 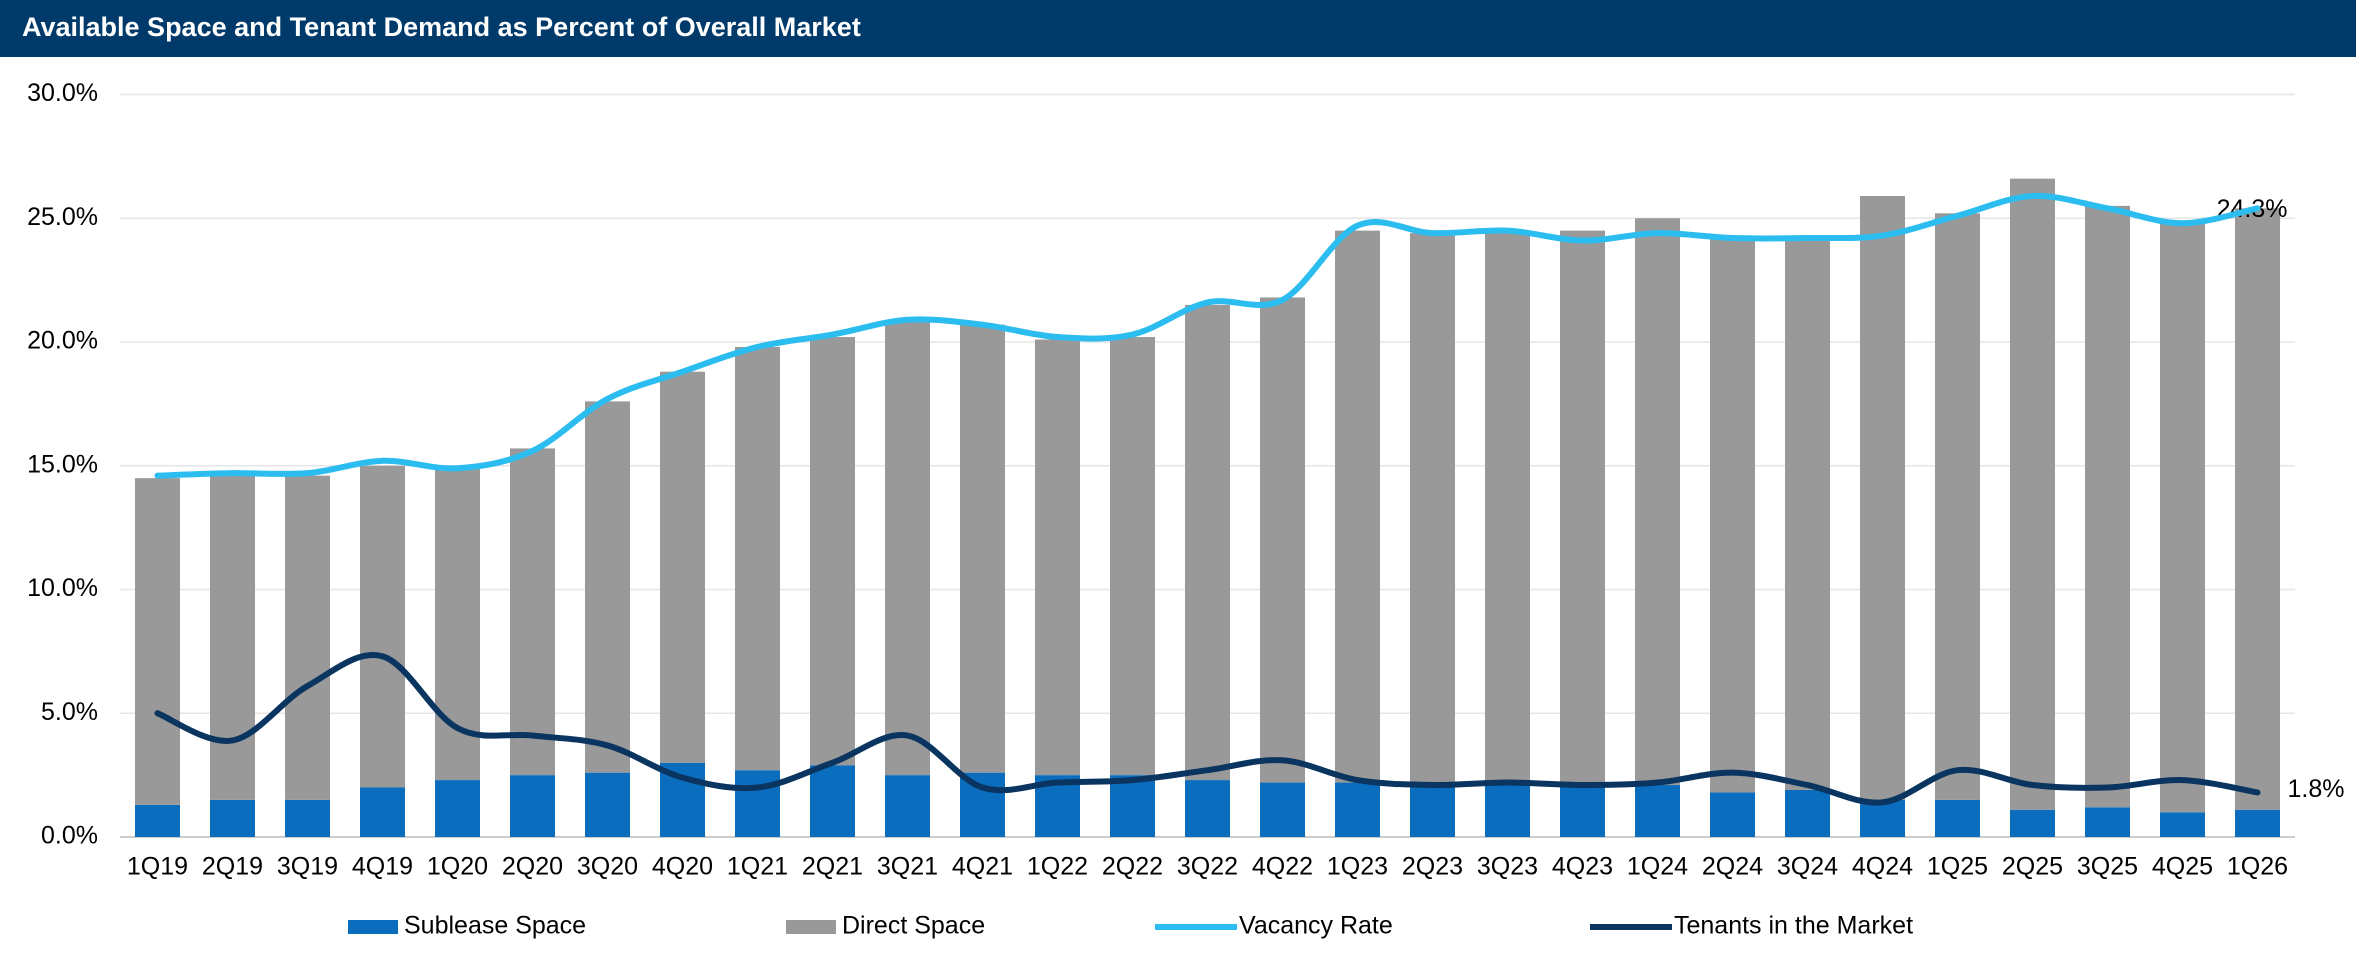 I want to click on x-tick-label: 4Q21, so click(x=982, y=867).